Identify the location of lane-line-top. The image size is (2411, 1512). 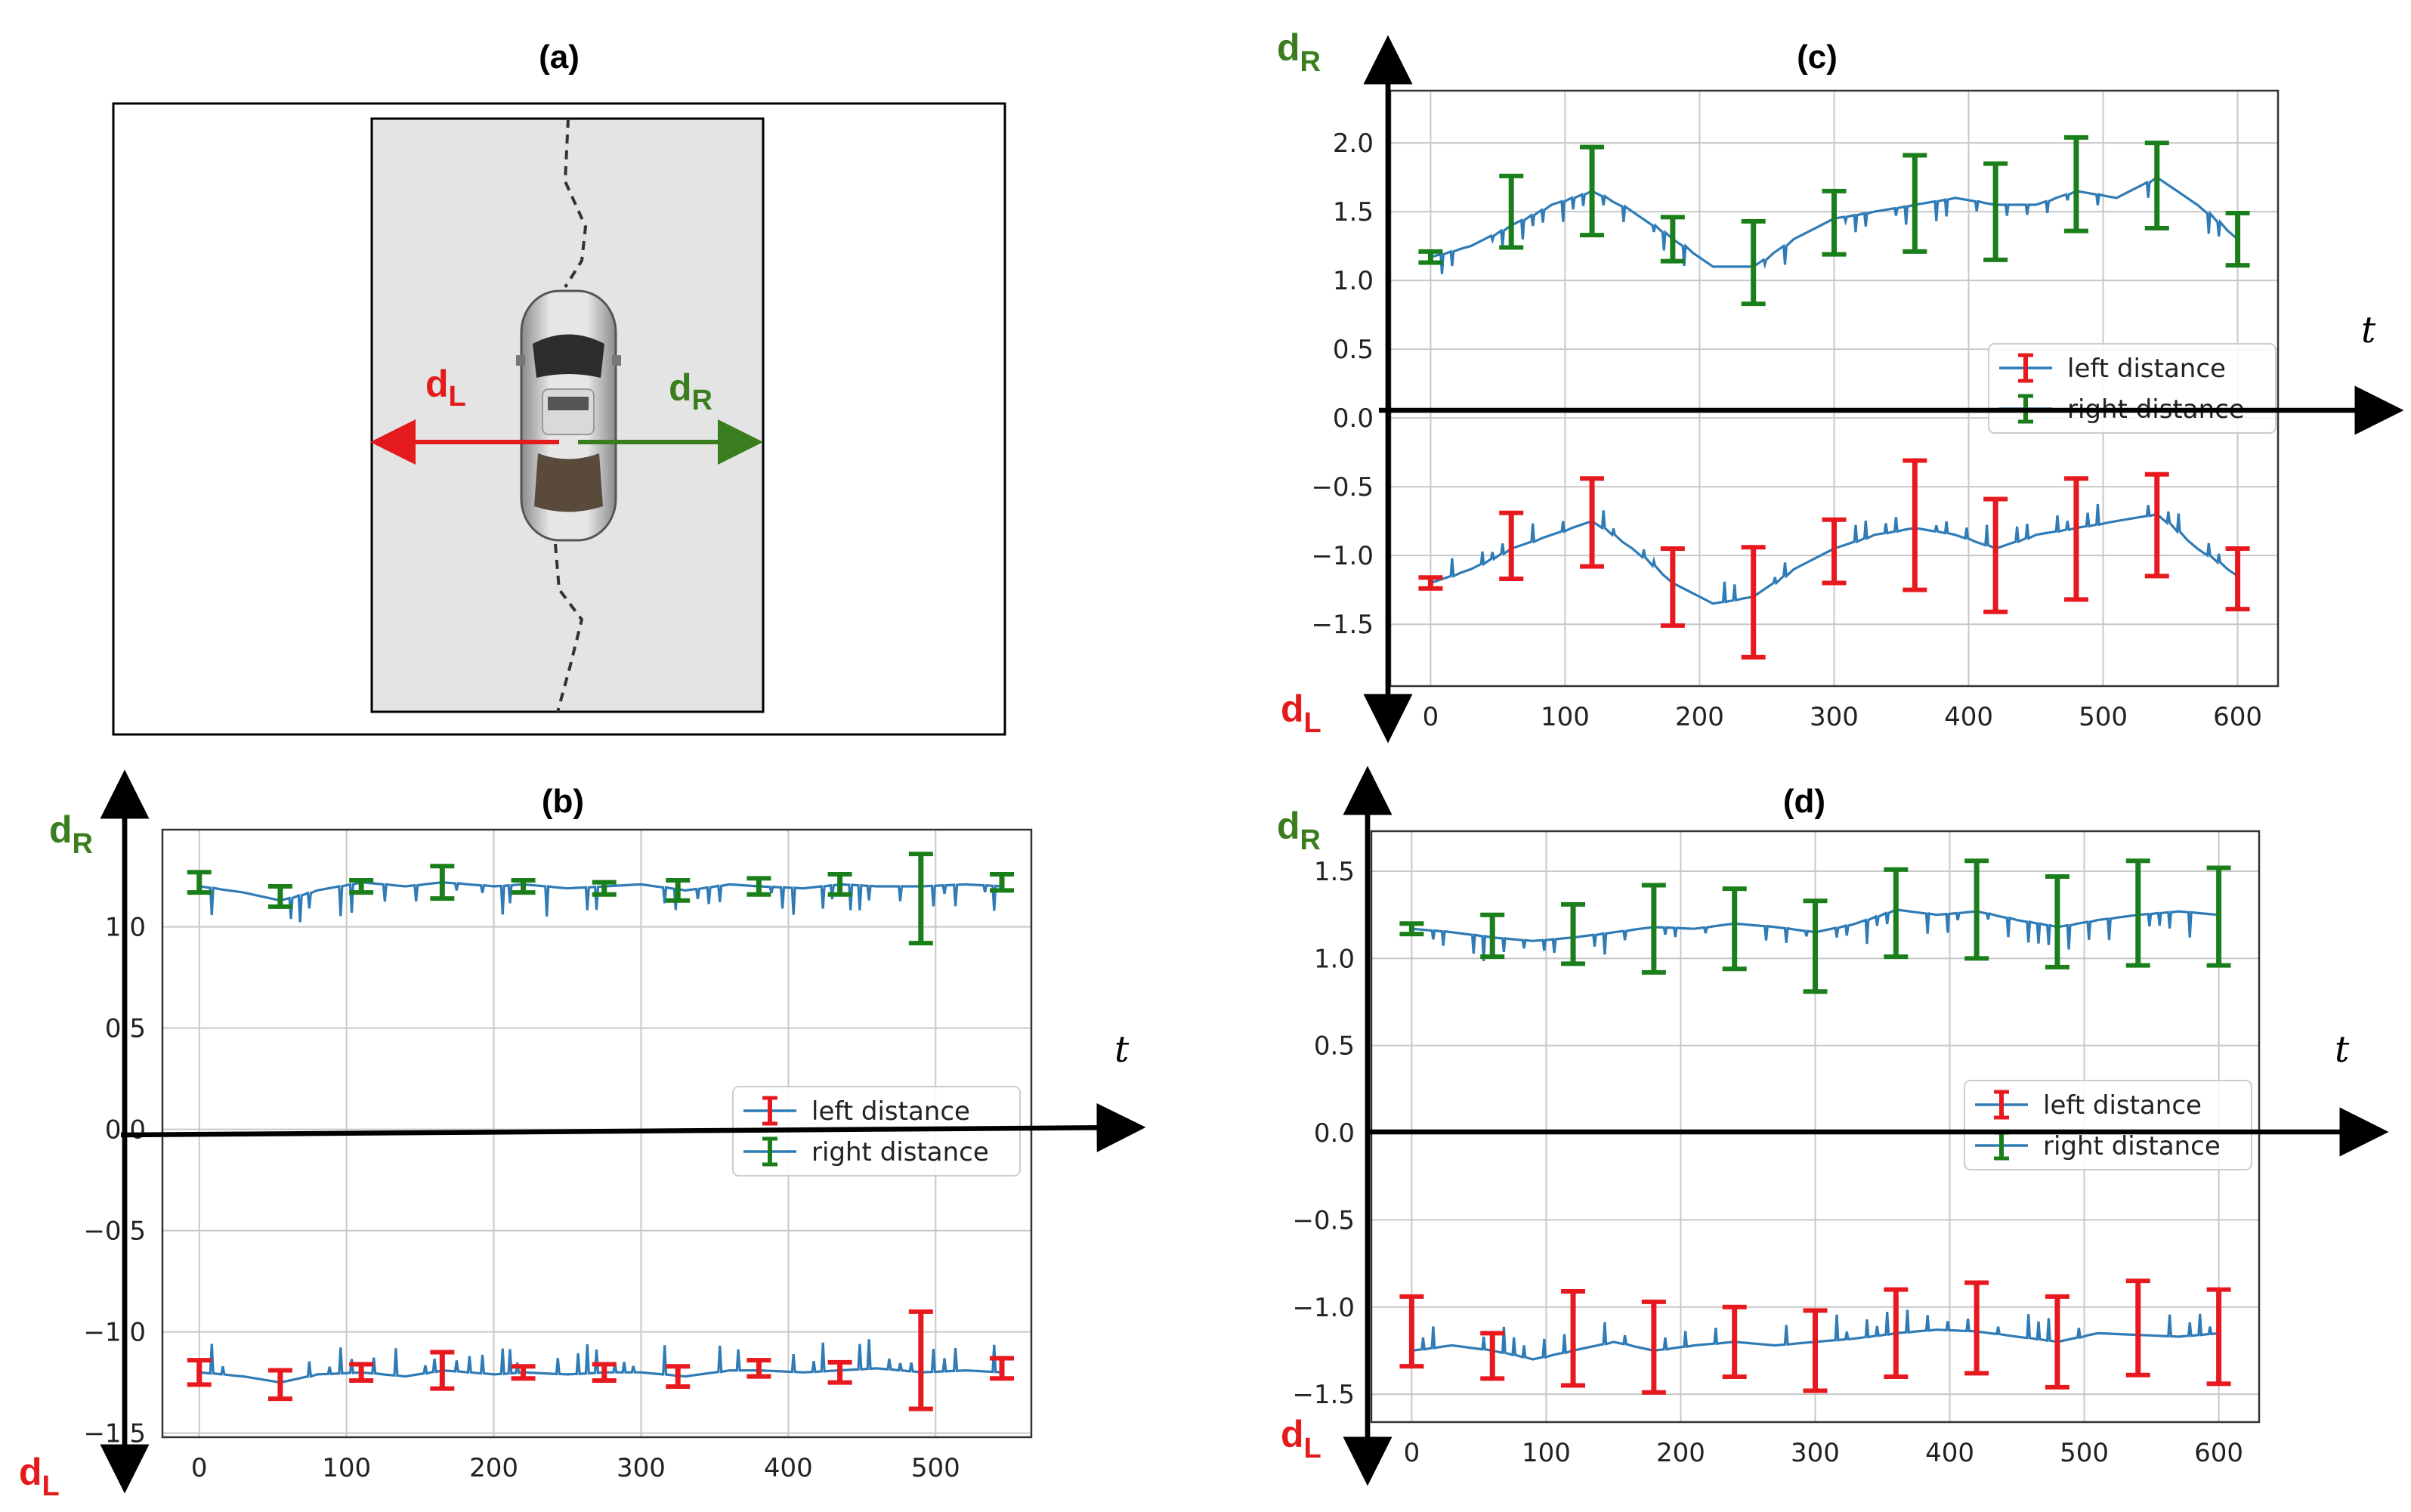
(575, 203).